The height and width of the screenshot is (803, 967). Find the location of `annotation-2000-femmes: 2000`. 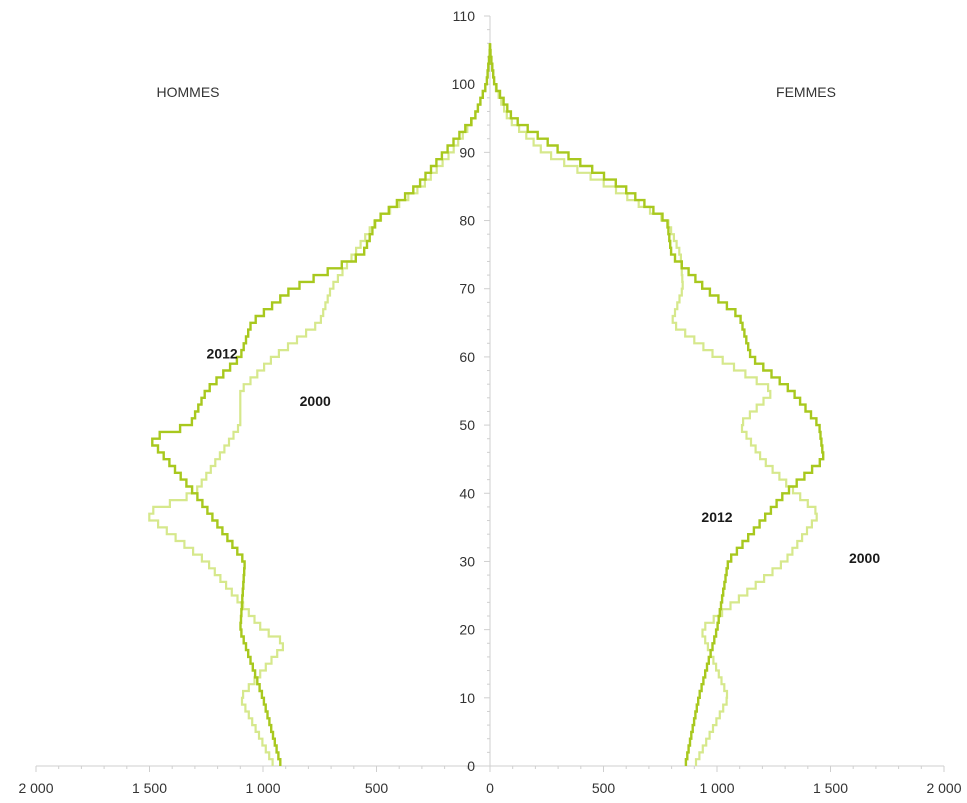

annotation-2000-femmes: 2000 is located at coordinates (864, 558).